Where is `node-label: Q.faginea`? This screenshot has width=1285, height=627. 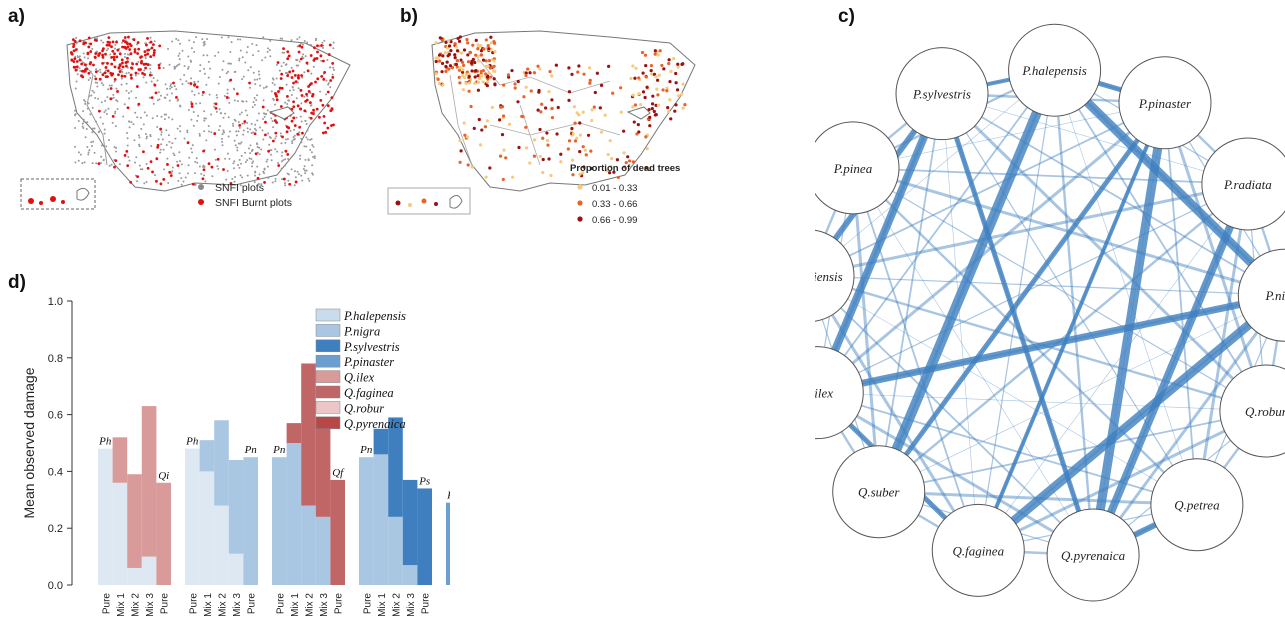
node-label: Q.faginea is located at coordinates (978, 550).